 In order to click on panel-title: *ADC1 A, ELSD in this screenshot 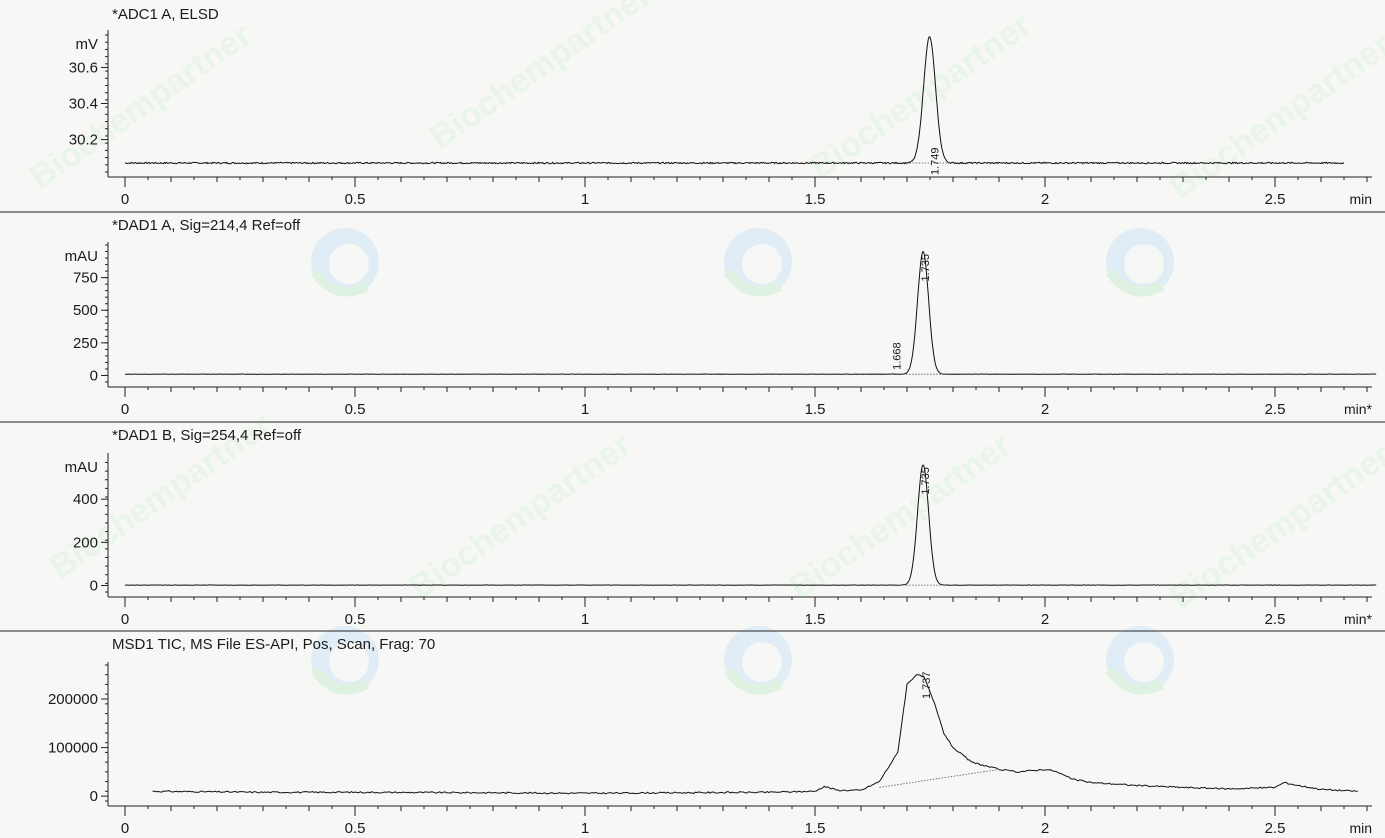, I will do `click(165, 14)`.